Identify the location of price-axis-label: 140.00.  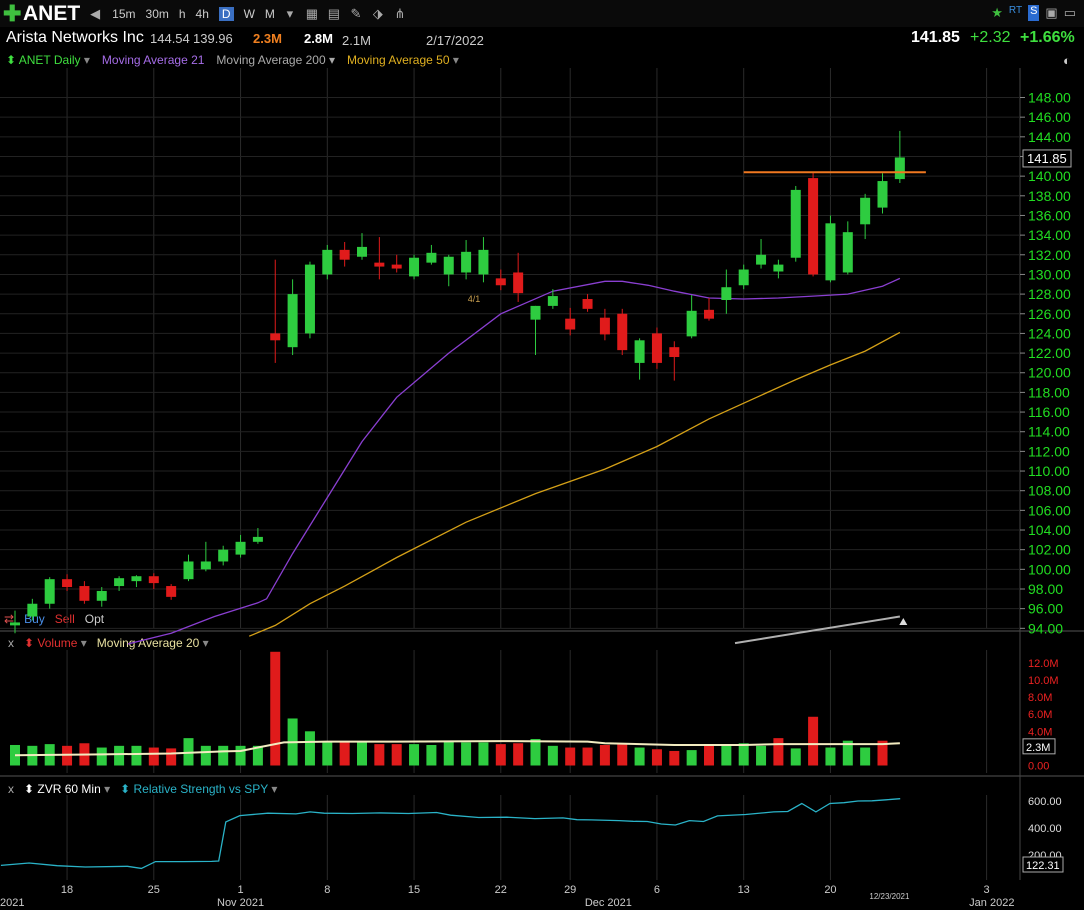
(1049, 176).